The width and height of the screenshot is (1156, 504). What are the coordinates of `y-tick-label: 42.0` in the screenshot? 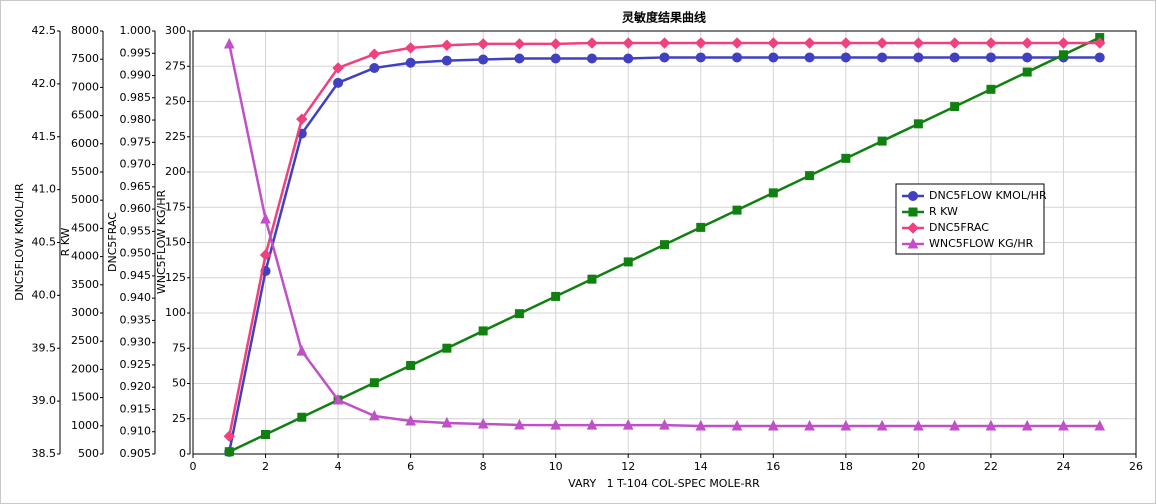 It's located at (44, 83).